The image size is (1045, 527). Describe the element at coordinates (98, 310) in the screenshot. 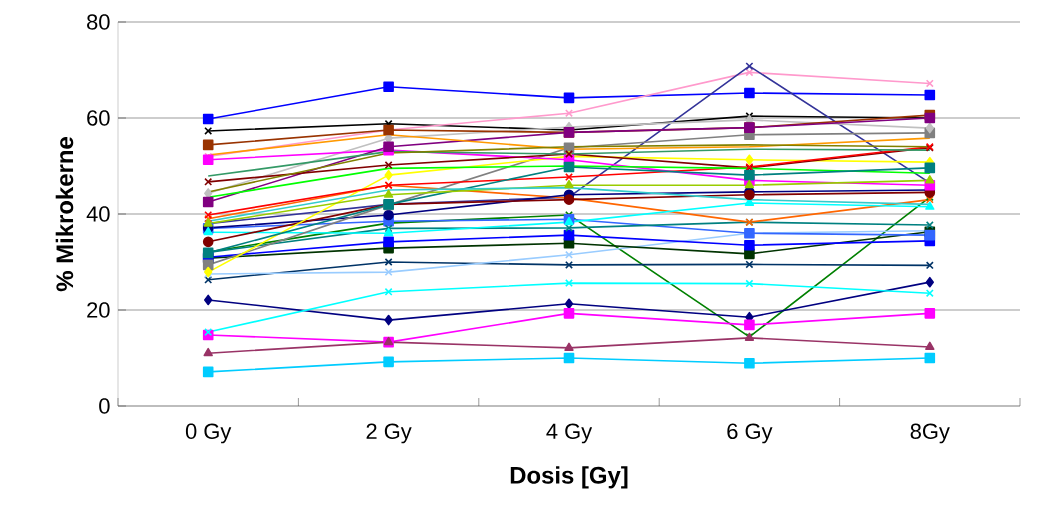

I see `y-tick-label: 20` at that location.